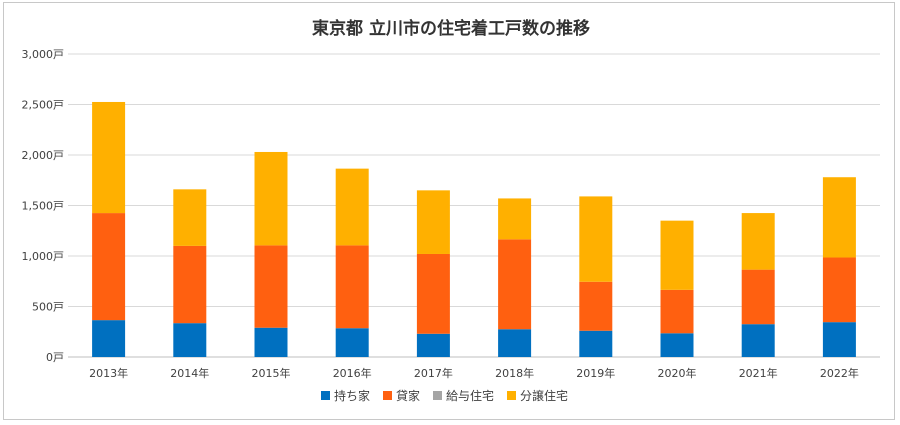 This screenshot has width=900, height=425. I want to click on y-tick-label: 2,000戸, so click(43, 155).